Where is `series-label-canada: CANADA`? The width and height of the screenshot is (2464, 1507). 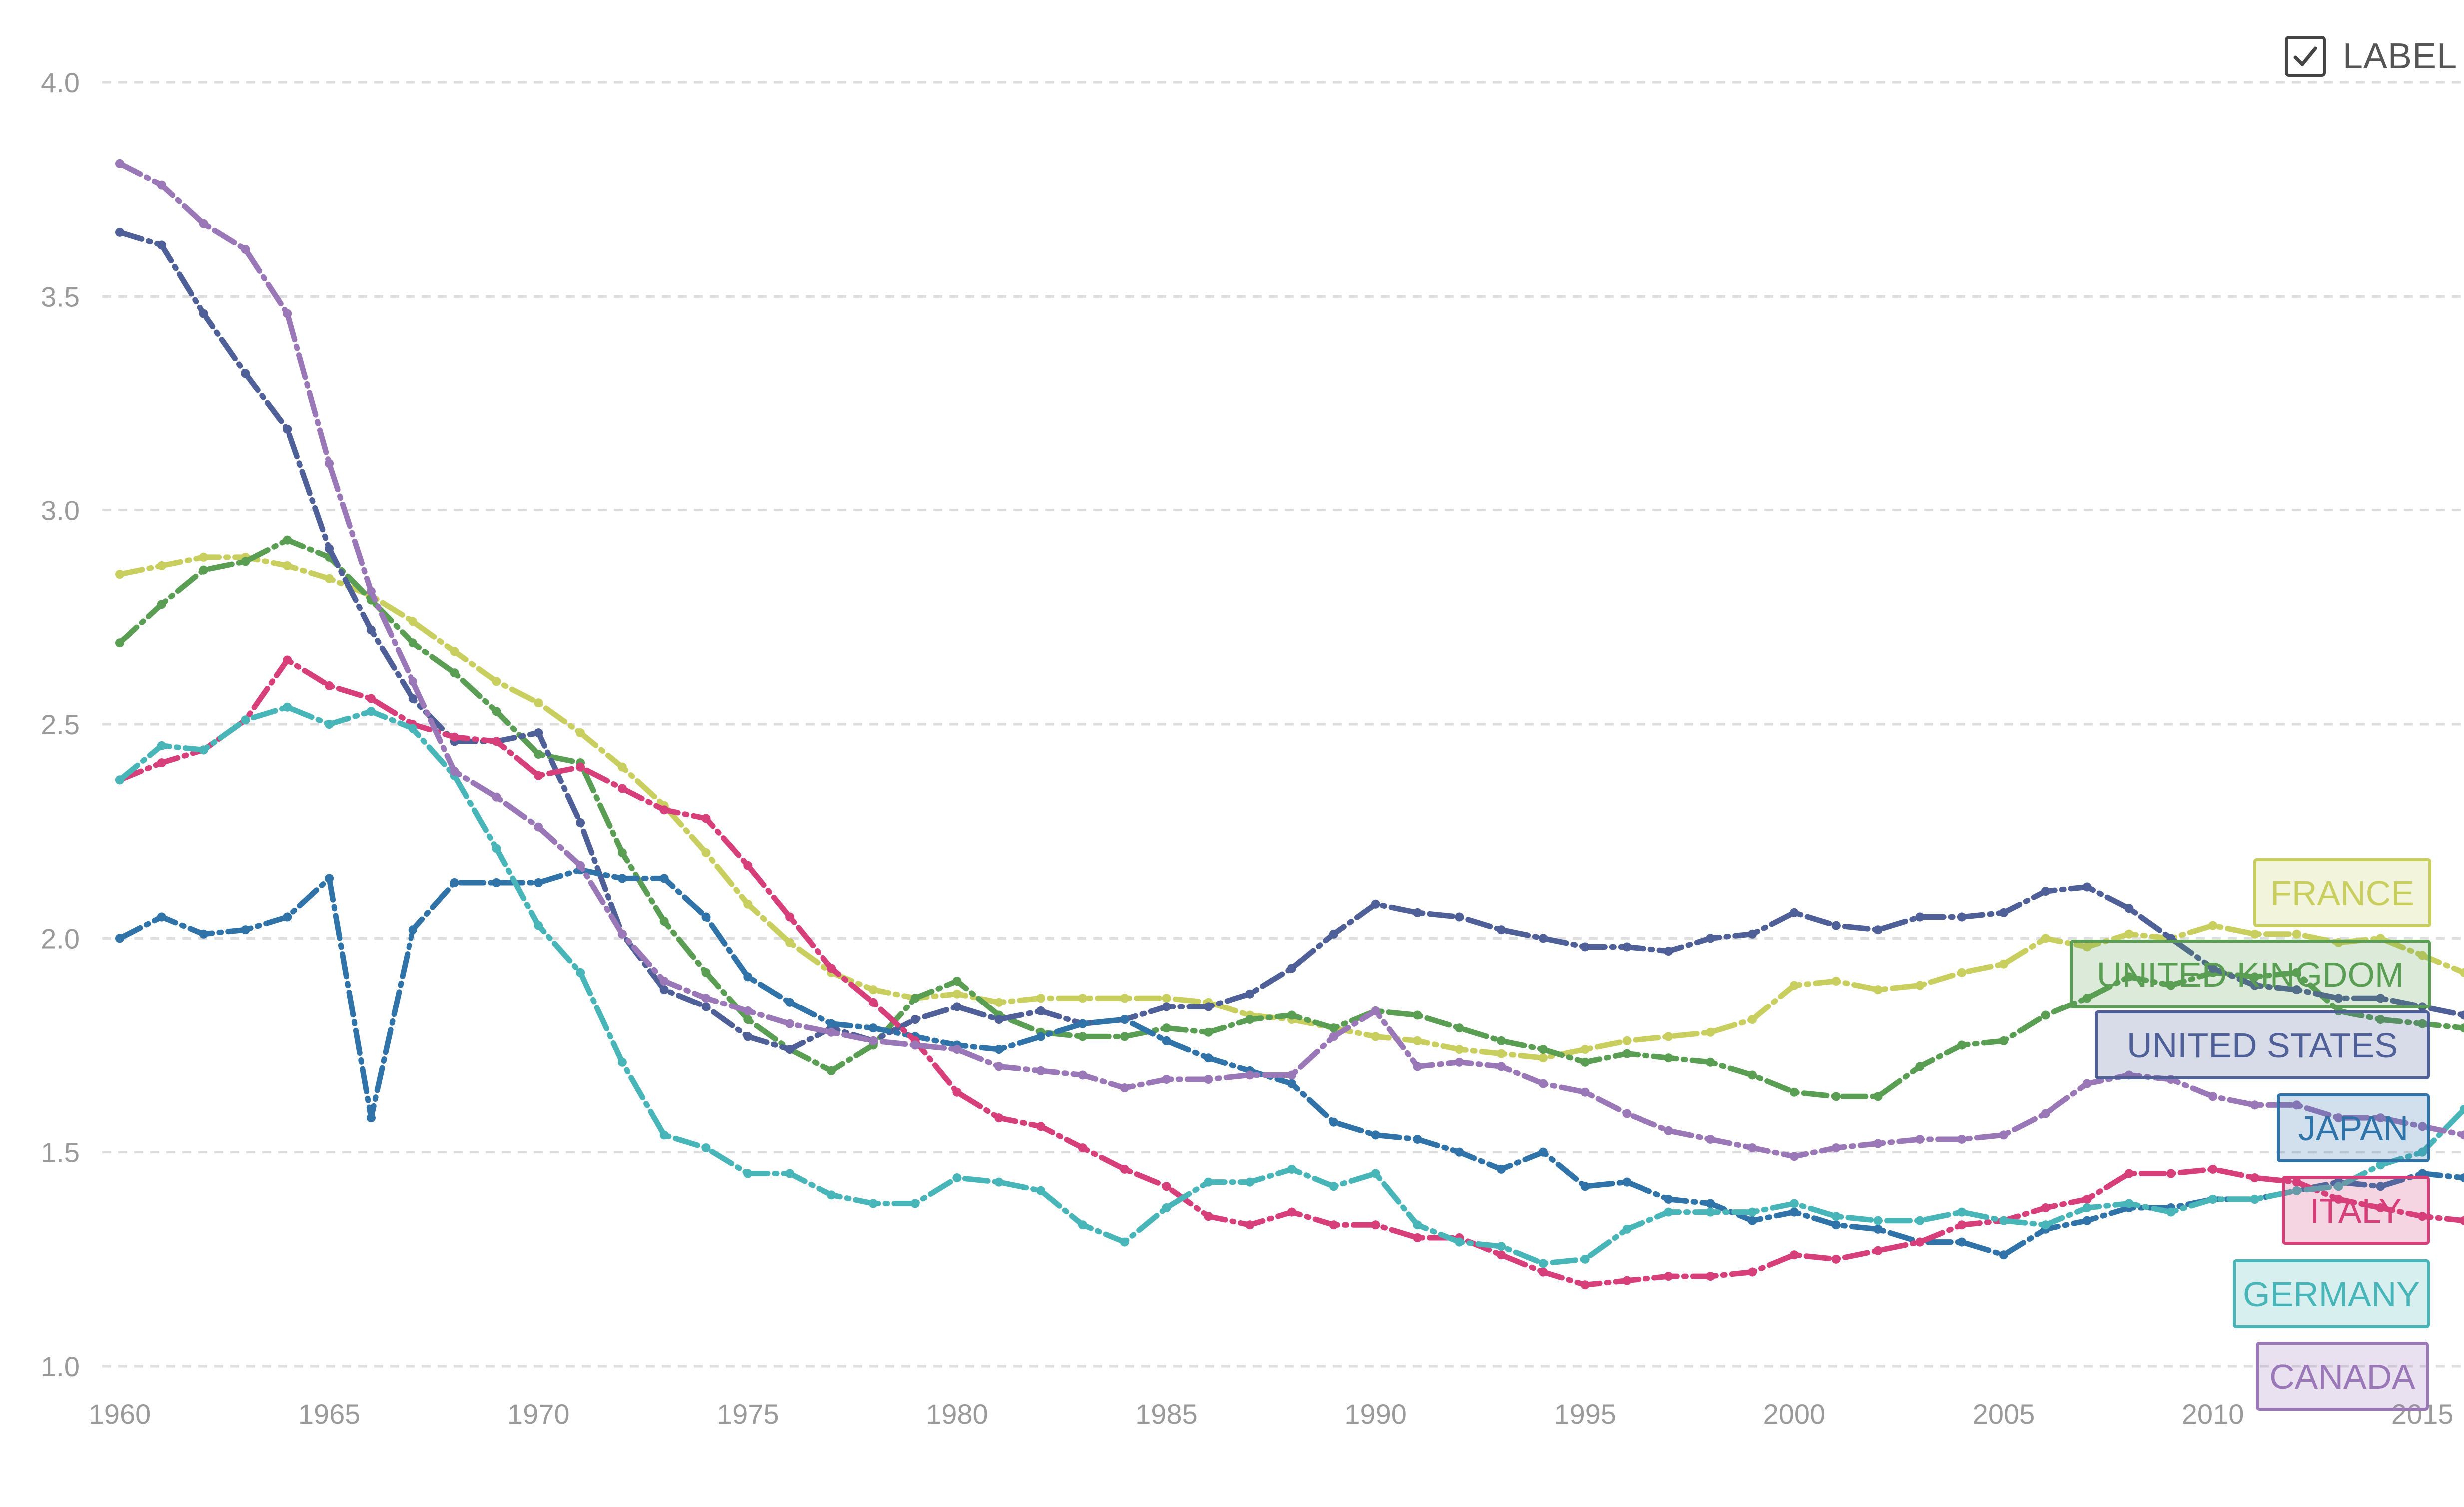
series-label-canada: CANADA is located at coordinates (2342, 1376).